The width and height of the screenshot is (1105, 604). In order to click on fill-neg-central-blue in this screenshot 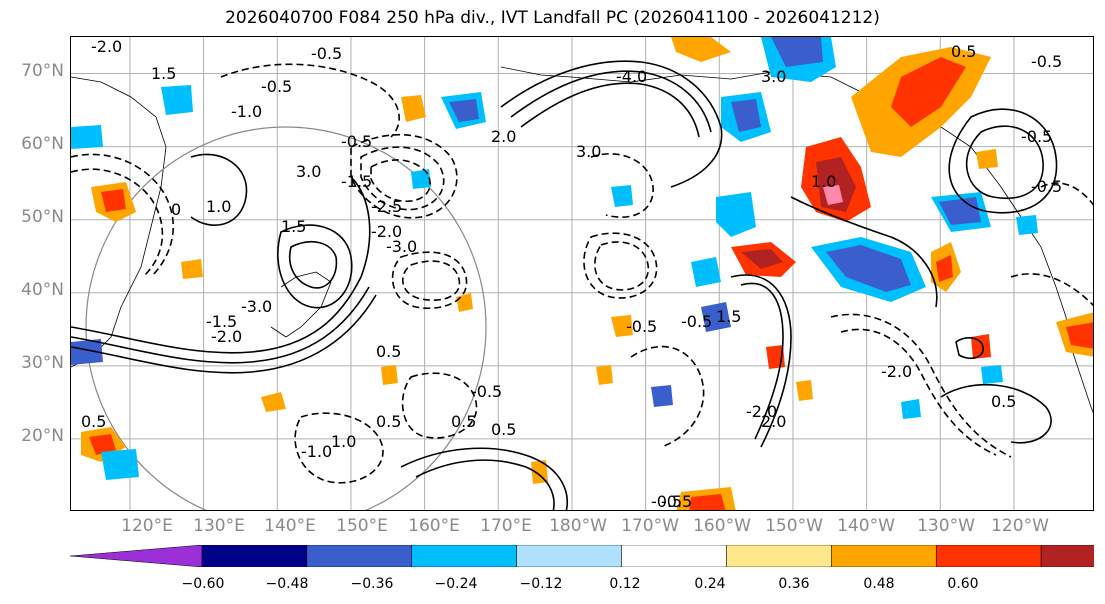, I will do `click(868, 268)`.